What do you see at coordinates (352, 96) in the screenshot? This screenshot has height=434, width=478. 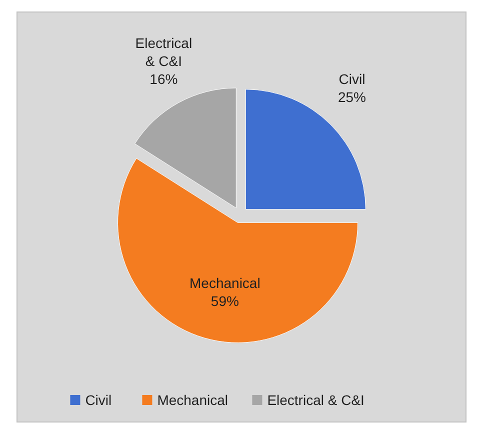 I see `data-label: 25%` at bounding box center [352, 96].